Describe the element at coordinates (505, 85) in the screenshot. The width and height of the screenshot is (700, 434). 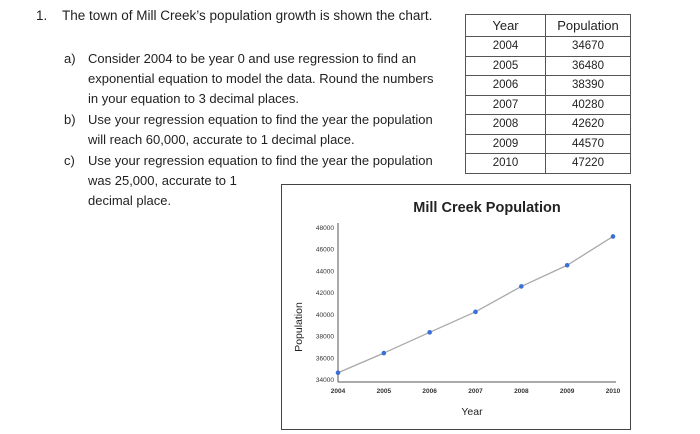
I see `table-cell-year: 2006` at that location.